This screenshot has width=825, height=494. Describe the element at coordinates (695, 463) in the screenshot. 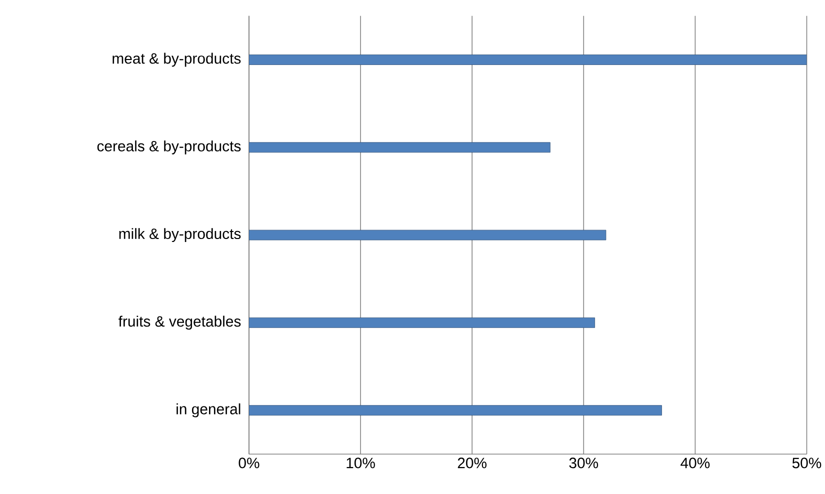

I see `x-tick-label: 40%` at that location.